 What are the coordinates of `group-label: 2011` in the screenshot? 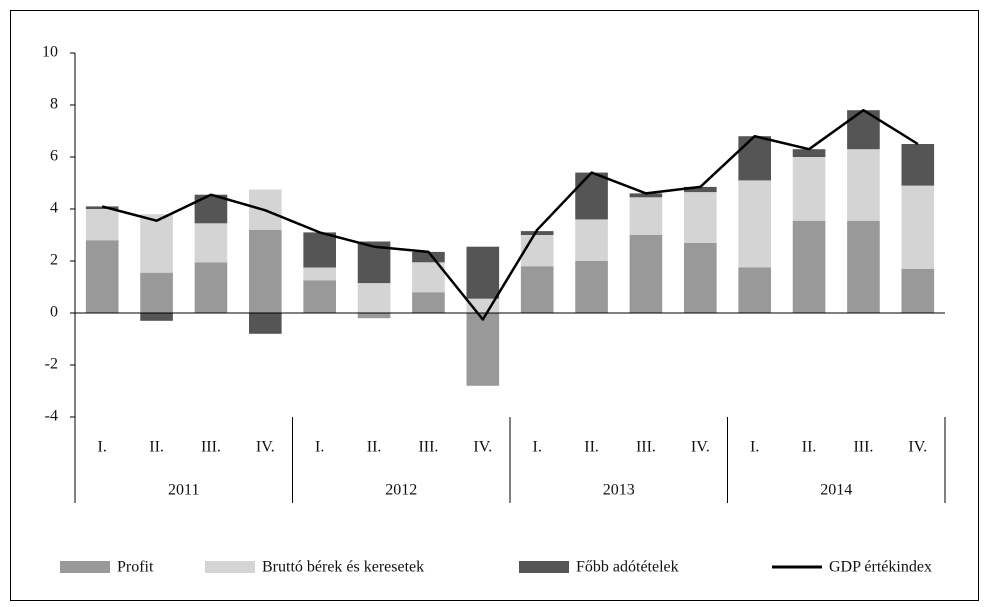 It's located at (183, 490).